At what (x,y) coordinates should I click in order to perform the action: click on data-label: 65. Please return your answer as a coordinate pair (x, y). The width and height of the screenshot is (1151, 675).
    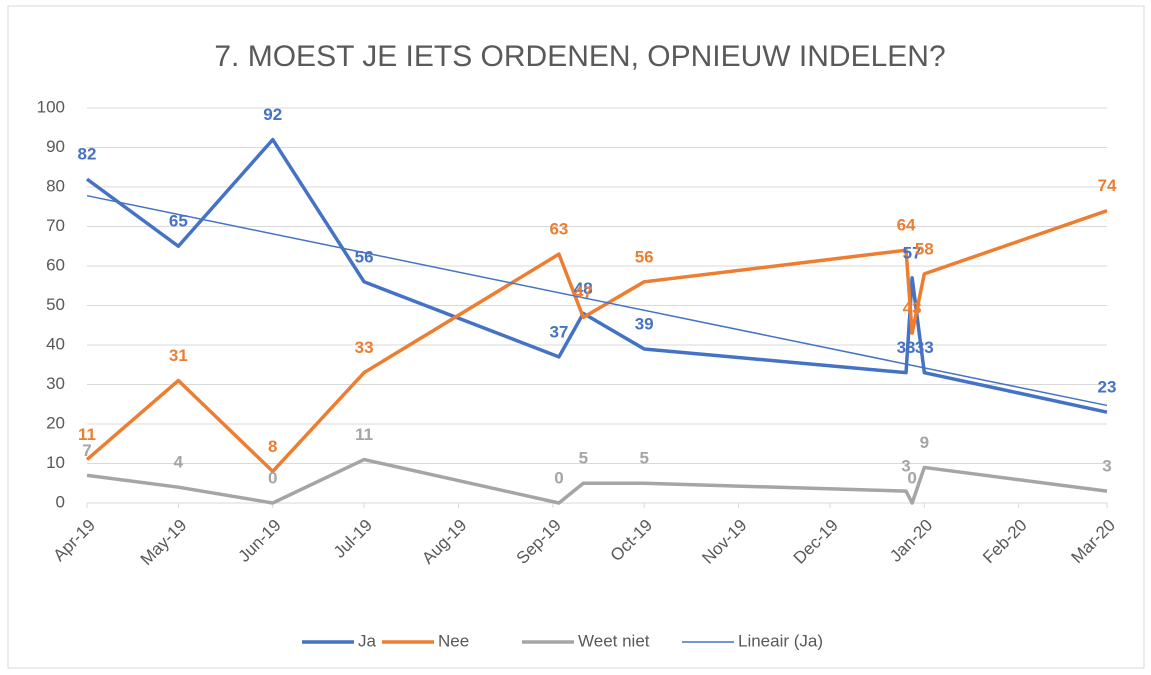
    Looking at the image, I should click on (178, 221).